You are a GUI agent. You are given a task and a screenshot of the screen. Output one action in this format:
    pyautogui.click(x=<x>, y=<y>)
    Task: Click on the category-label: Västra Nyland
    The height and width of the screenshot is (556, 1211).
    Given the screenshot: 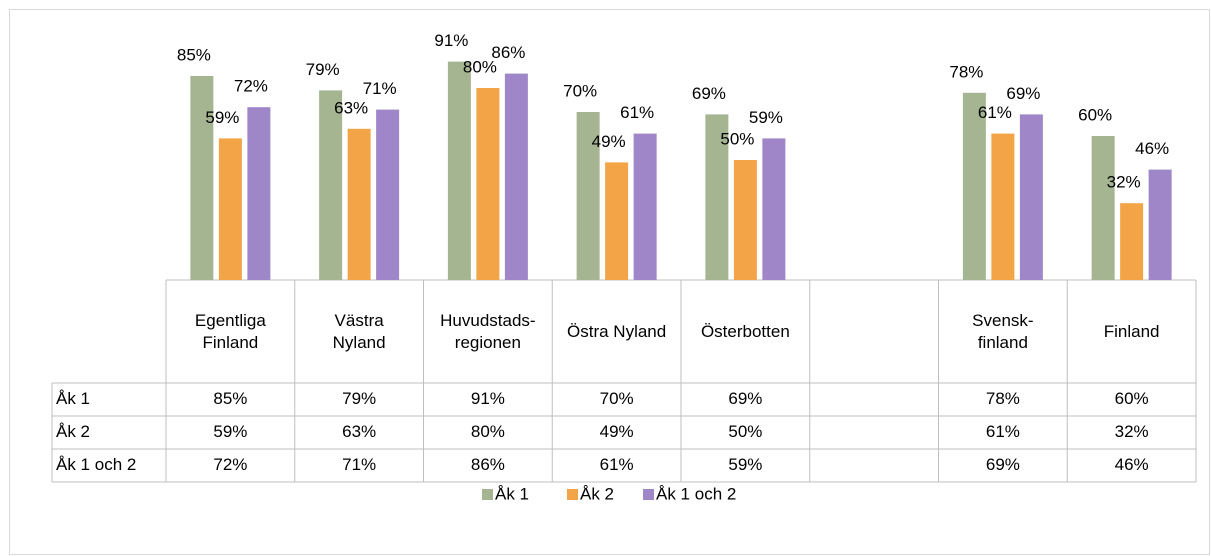 What is the action you would take?
    pyautogui.click(x=359, y=331)
    